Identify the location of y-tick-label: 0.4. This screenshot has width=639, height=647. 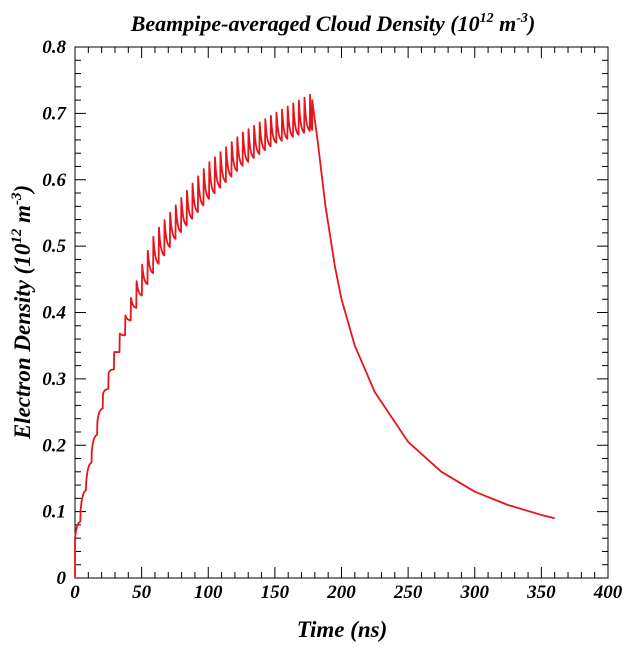
(54, 313).